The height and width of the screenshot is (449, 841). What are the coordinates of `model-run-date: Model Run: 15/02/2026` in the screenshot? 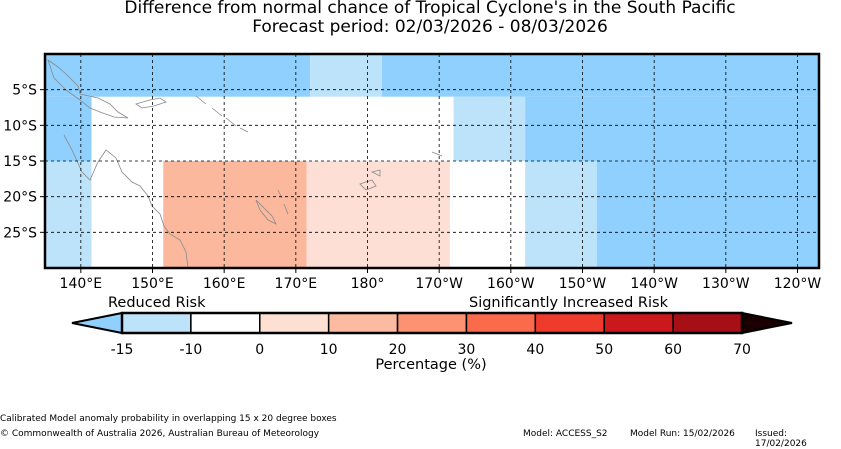 It's located at (682, 434).